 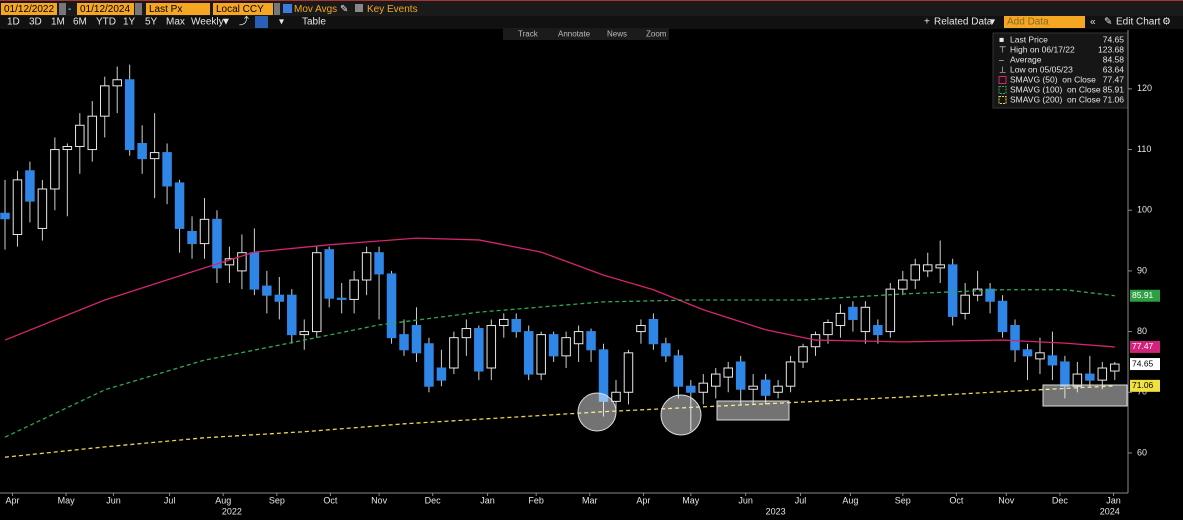 What do you see at coordinates (151, 22) in the screenshot?
I see `period-button: 5Y` at bounding box center [151, 22].